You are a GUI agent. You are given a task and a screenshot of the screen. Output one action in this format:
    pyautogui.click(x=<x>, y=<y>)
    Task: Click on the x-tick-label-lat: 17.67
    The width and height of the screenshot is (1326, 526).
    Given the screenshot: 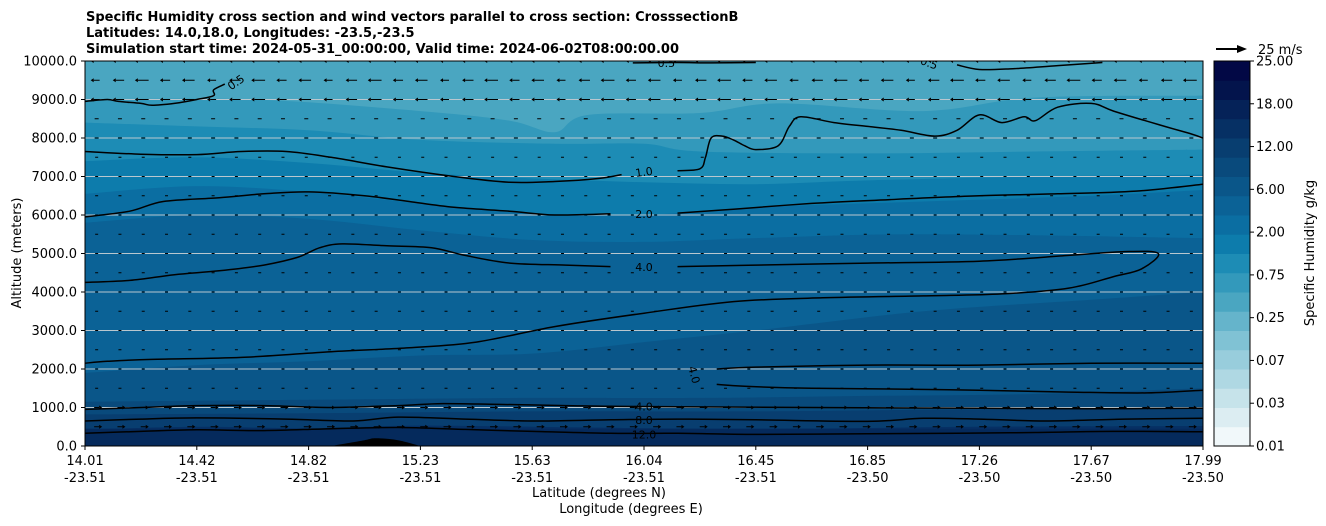 What is the action you would take?
    pyautogui.click(x=1091, y=461)
    